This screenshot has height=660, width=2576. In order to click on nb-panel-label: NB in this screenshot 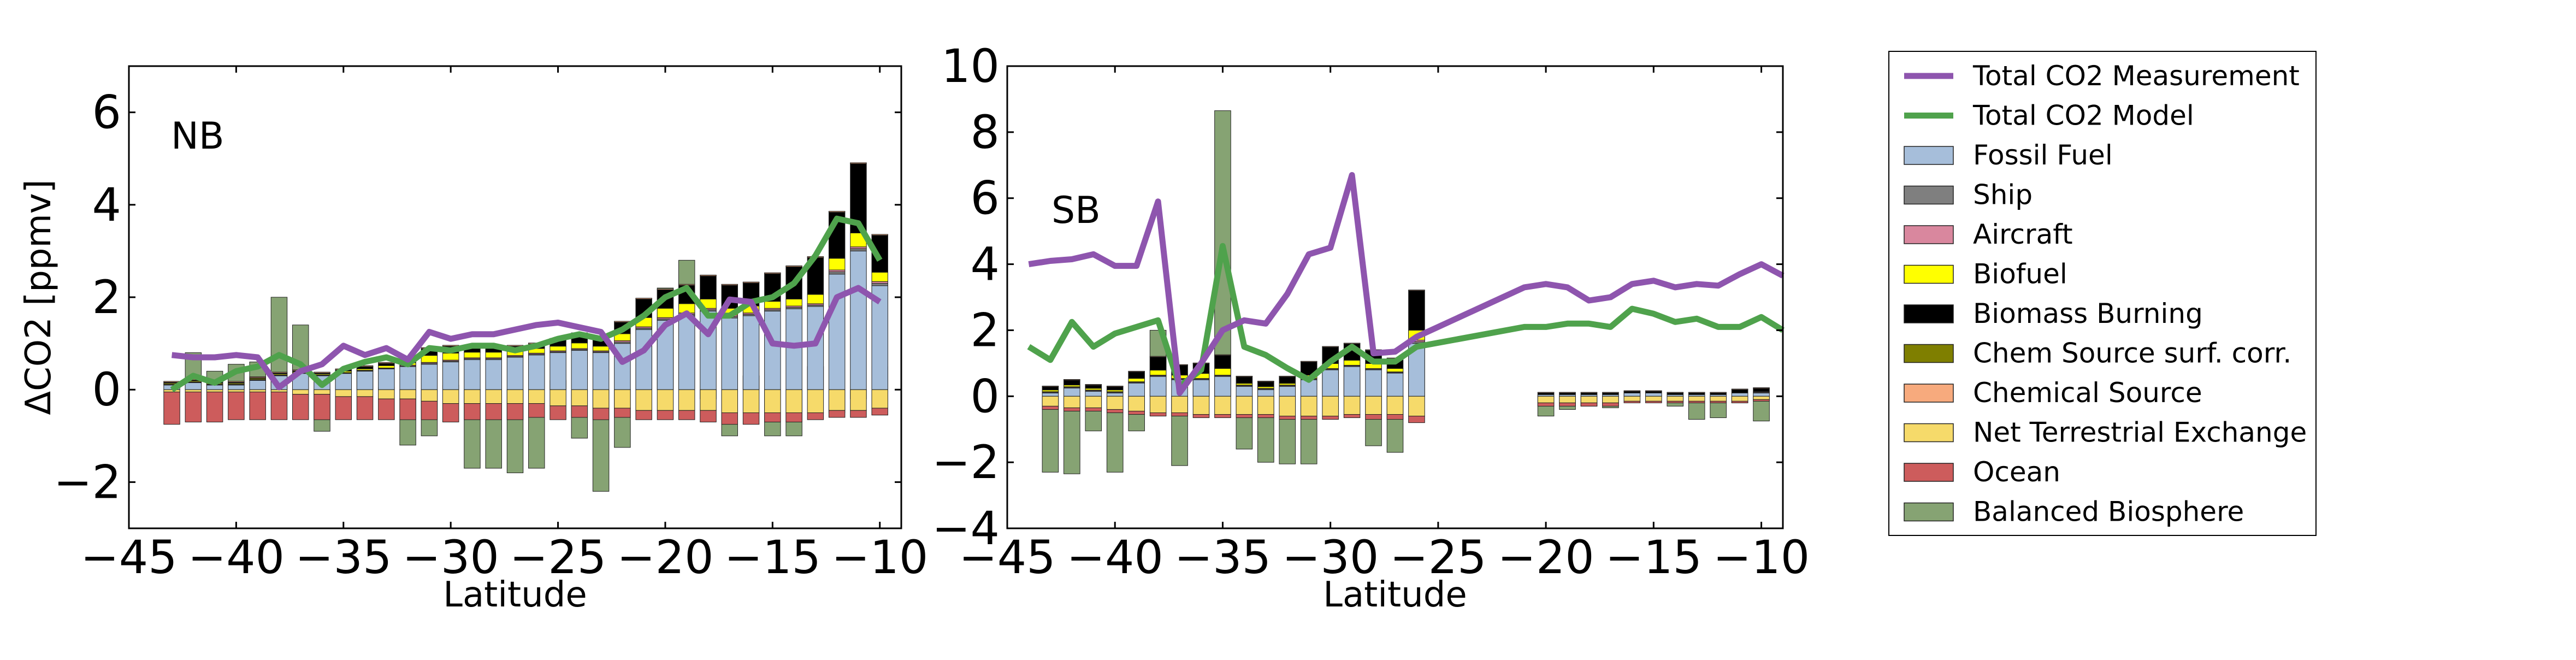, I will do `click(197, 136)`.